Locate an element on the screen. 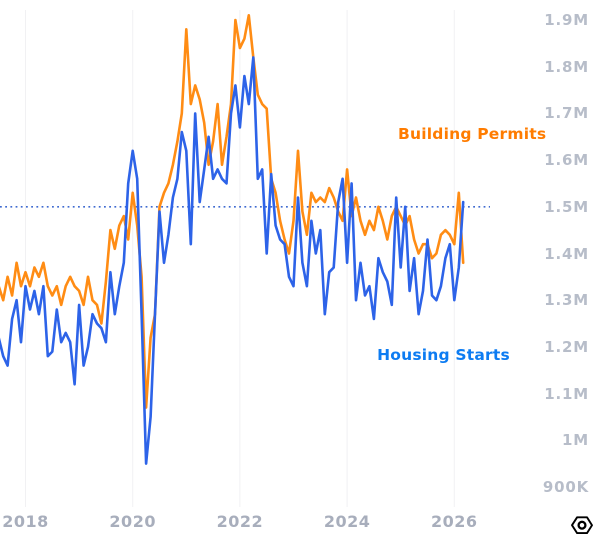 This screenshot has height=542, width=601. y-tick-label: 1.3M is located at coordinates (566, 300).